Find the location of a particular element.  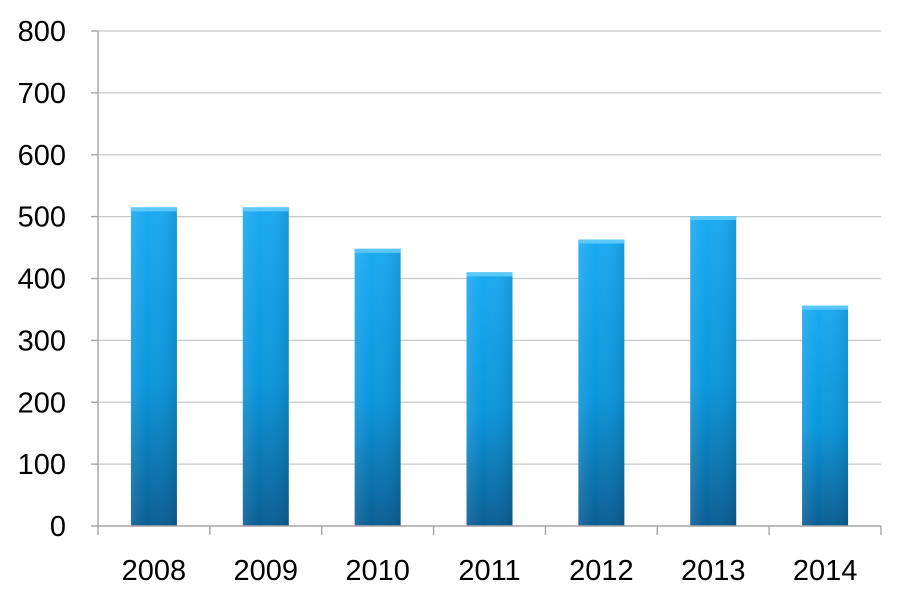

y-tick-labels: 0 100 200 300 400 500 600 700 800 is located at coordinates (42, 279).